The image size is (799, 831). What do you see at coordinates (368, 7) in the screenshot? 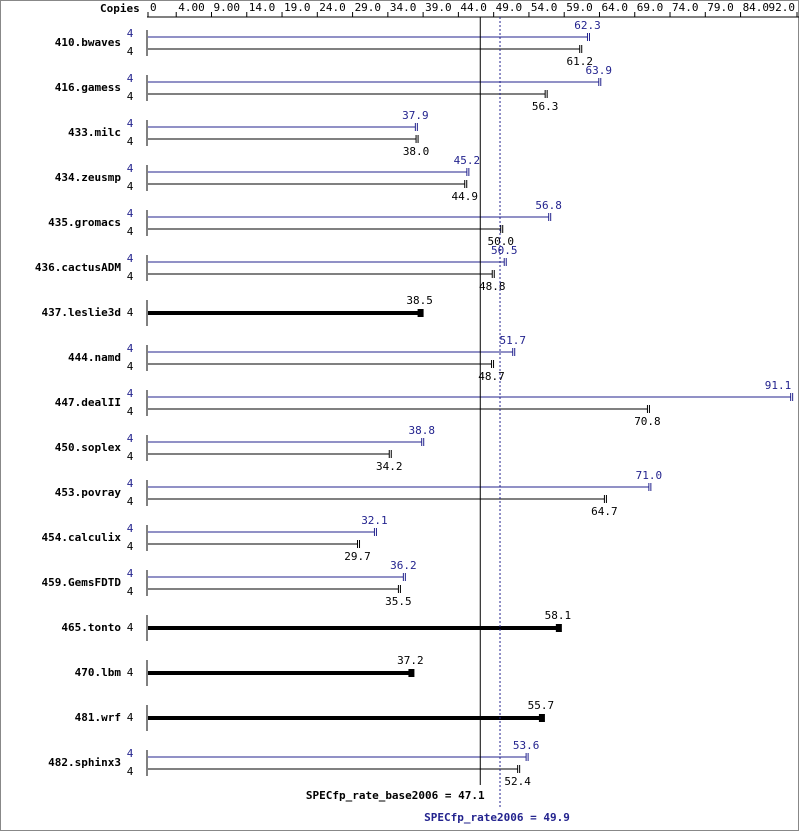
I see `x-tick-label: 29.0` at bounding box center [368, 7].